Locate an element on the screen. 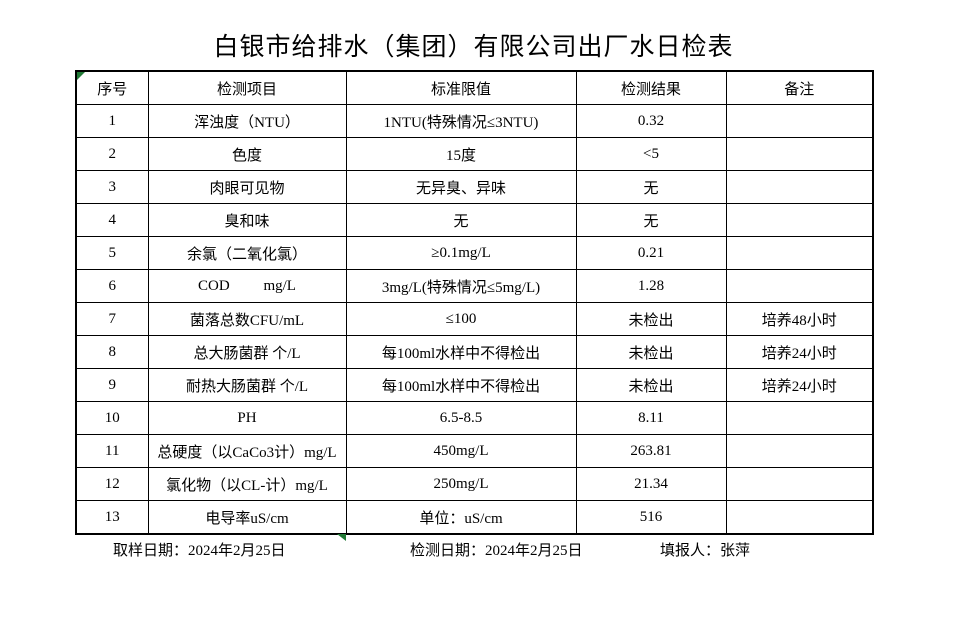 The image size is (954, 620). table-row: 11 总硬度（以CaCo3计）mg/L 450mg/L 263.81 is located at coordinates (474, 451).